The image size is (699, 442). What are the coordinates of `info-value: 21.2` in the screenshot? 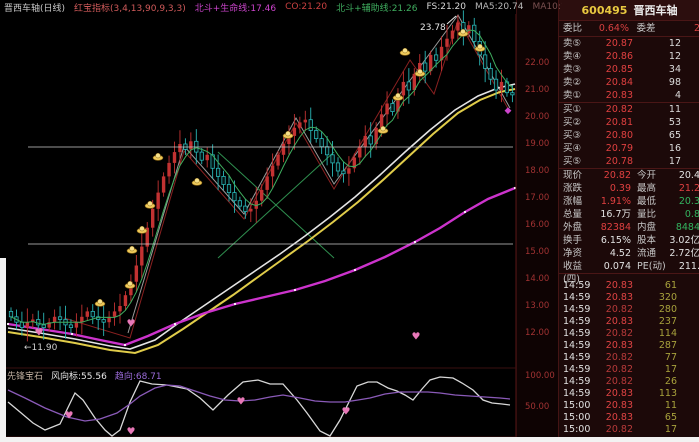 It's located at (688, 188).